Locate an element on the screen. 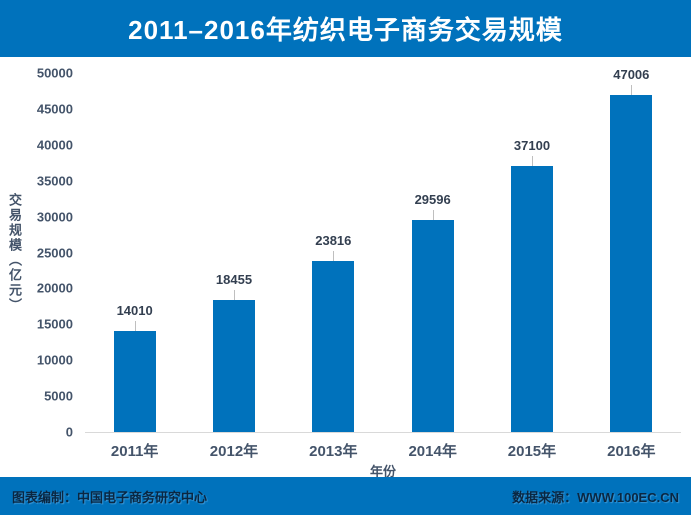 The width and height of the screenshot is (691, 515). y-tick-label: 0 is located at coordinates (69, 432).